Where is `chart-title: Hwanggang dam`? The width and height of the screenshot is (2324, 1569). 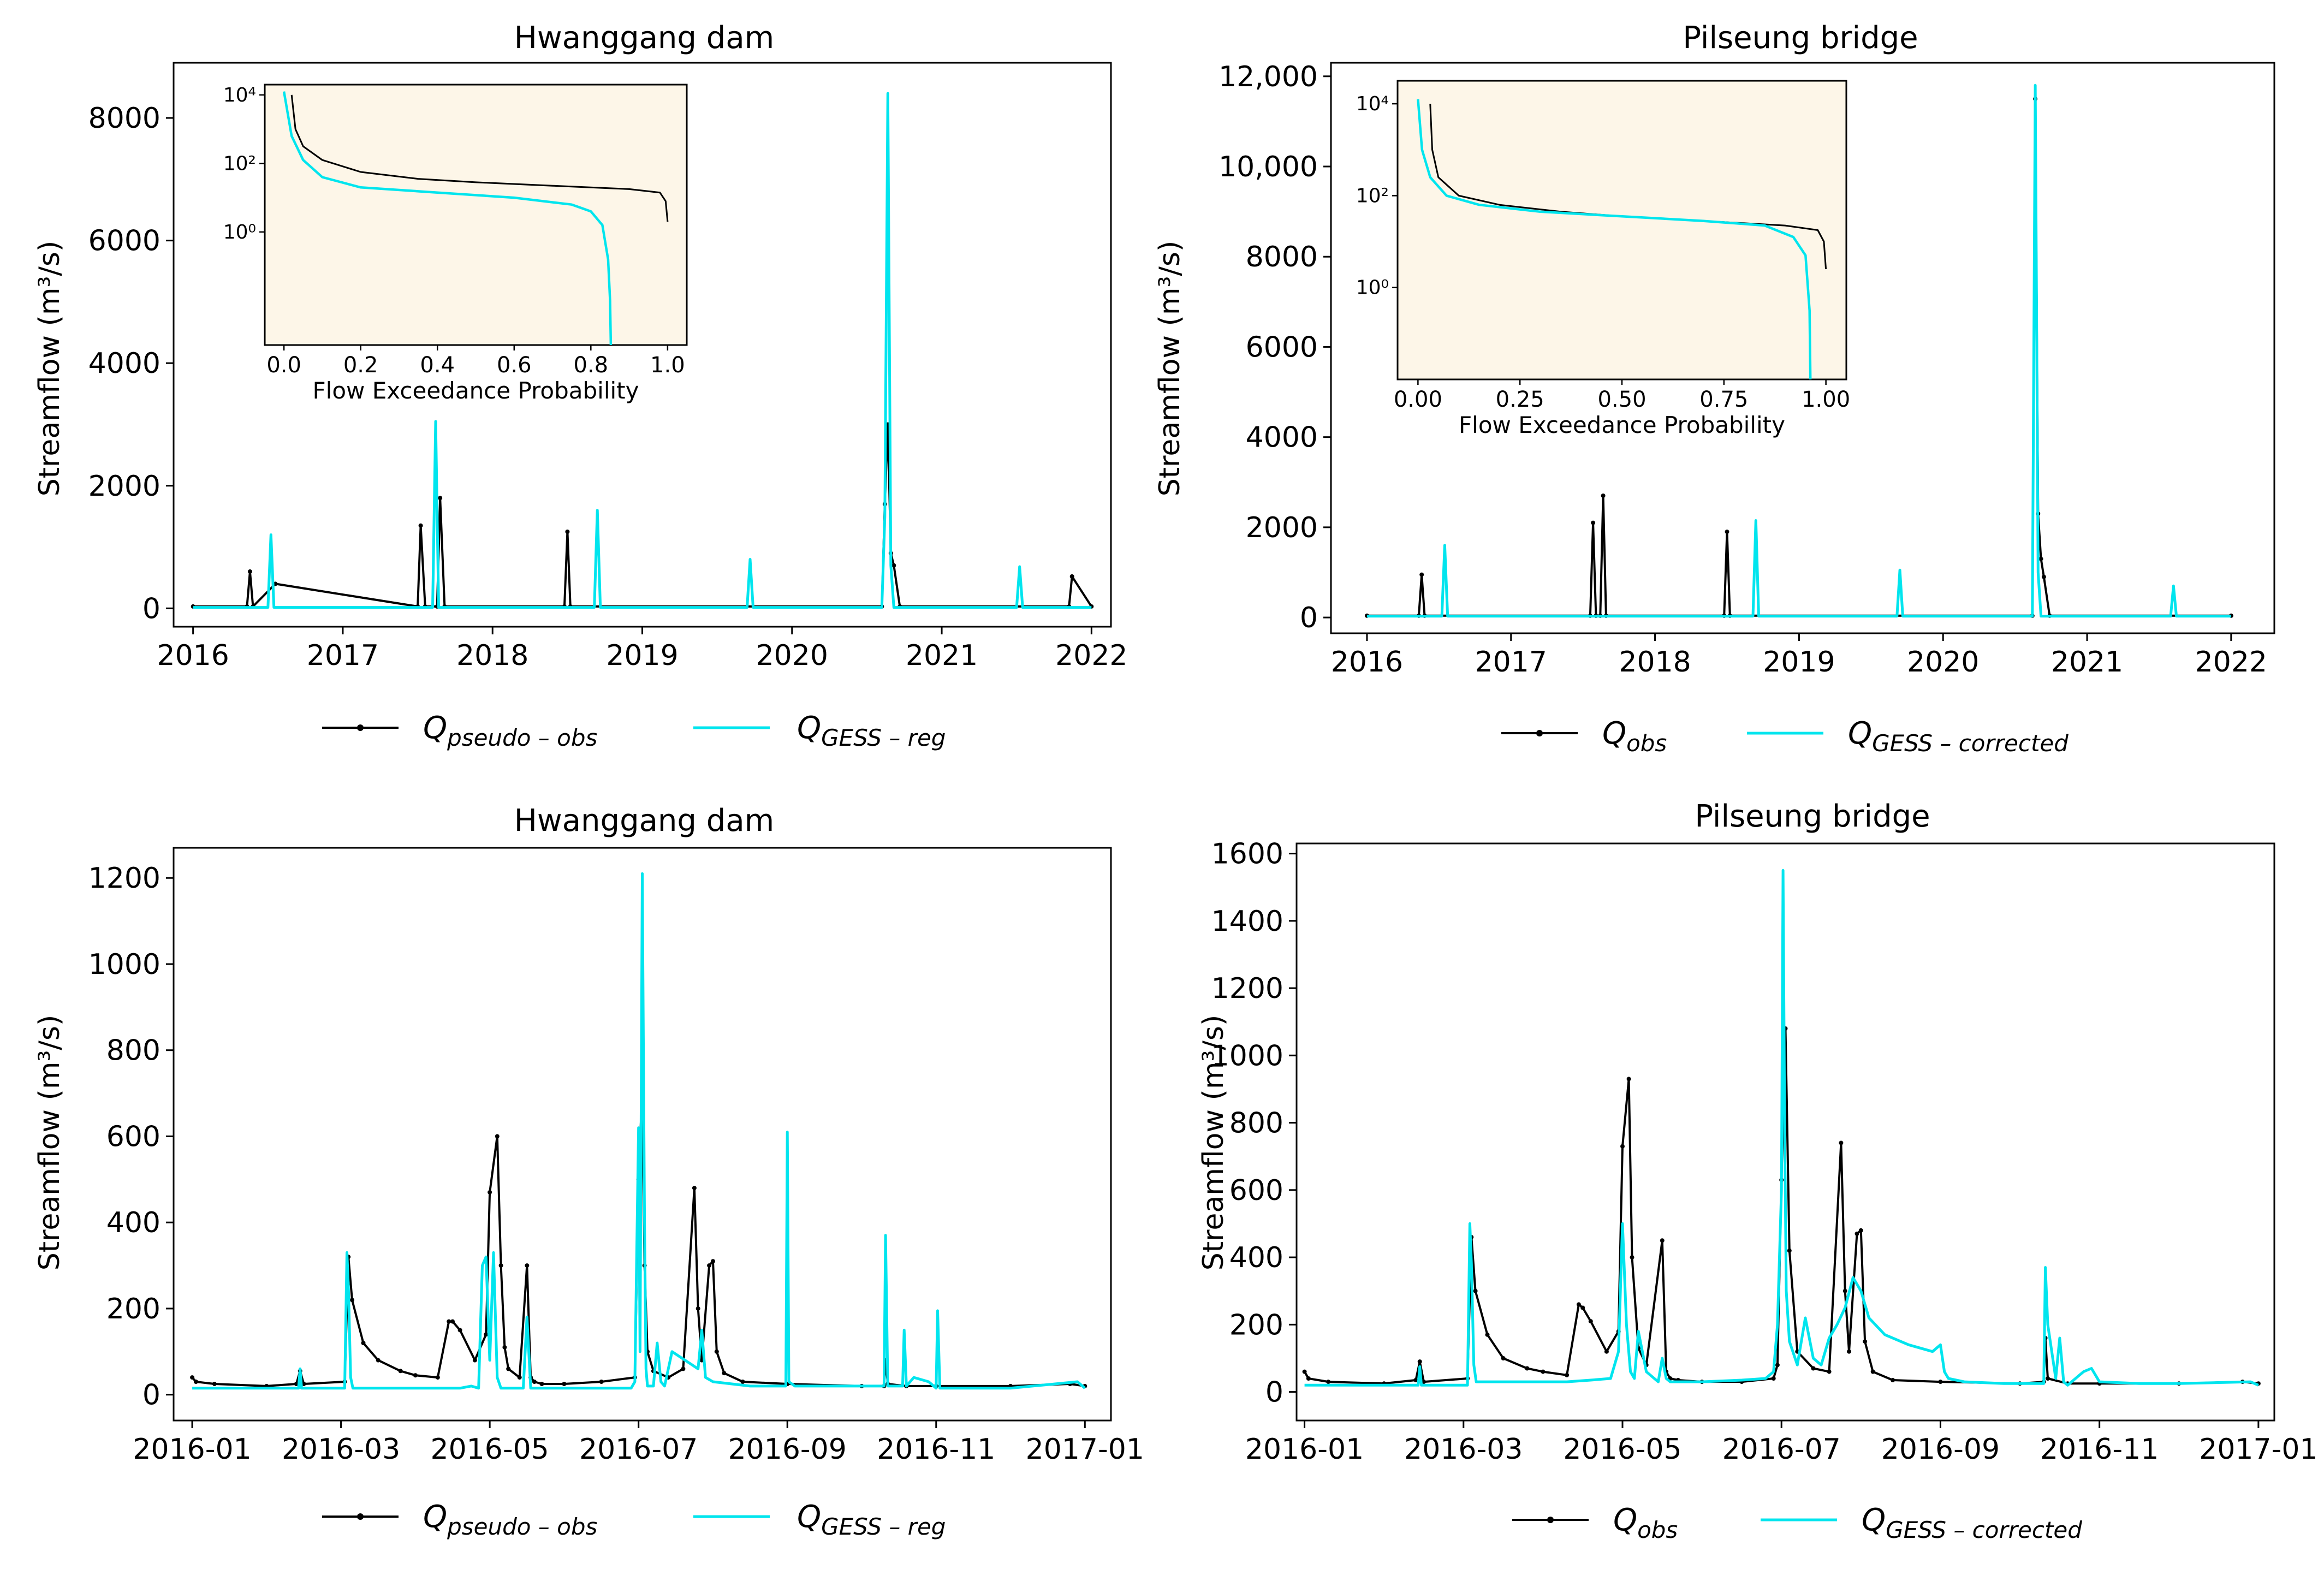
chart-title: Hwanggang dam is located at coordinates (644, 821).